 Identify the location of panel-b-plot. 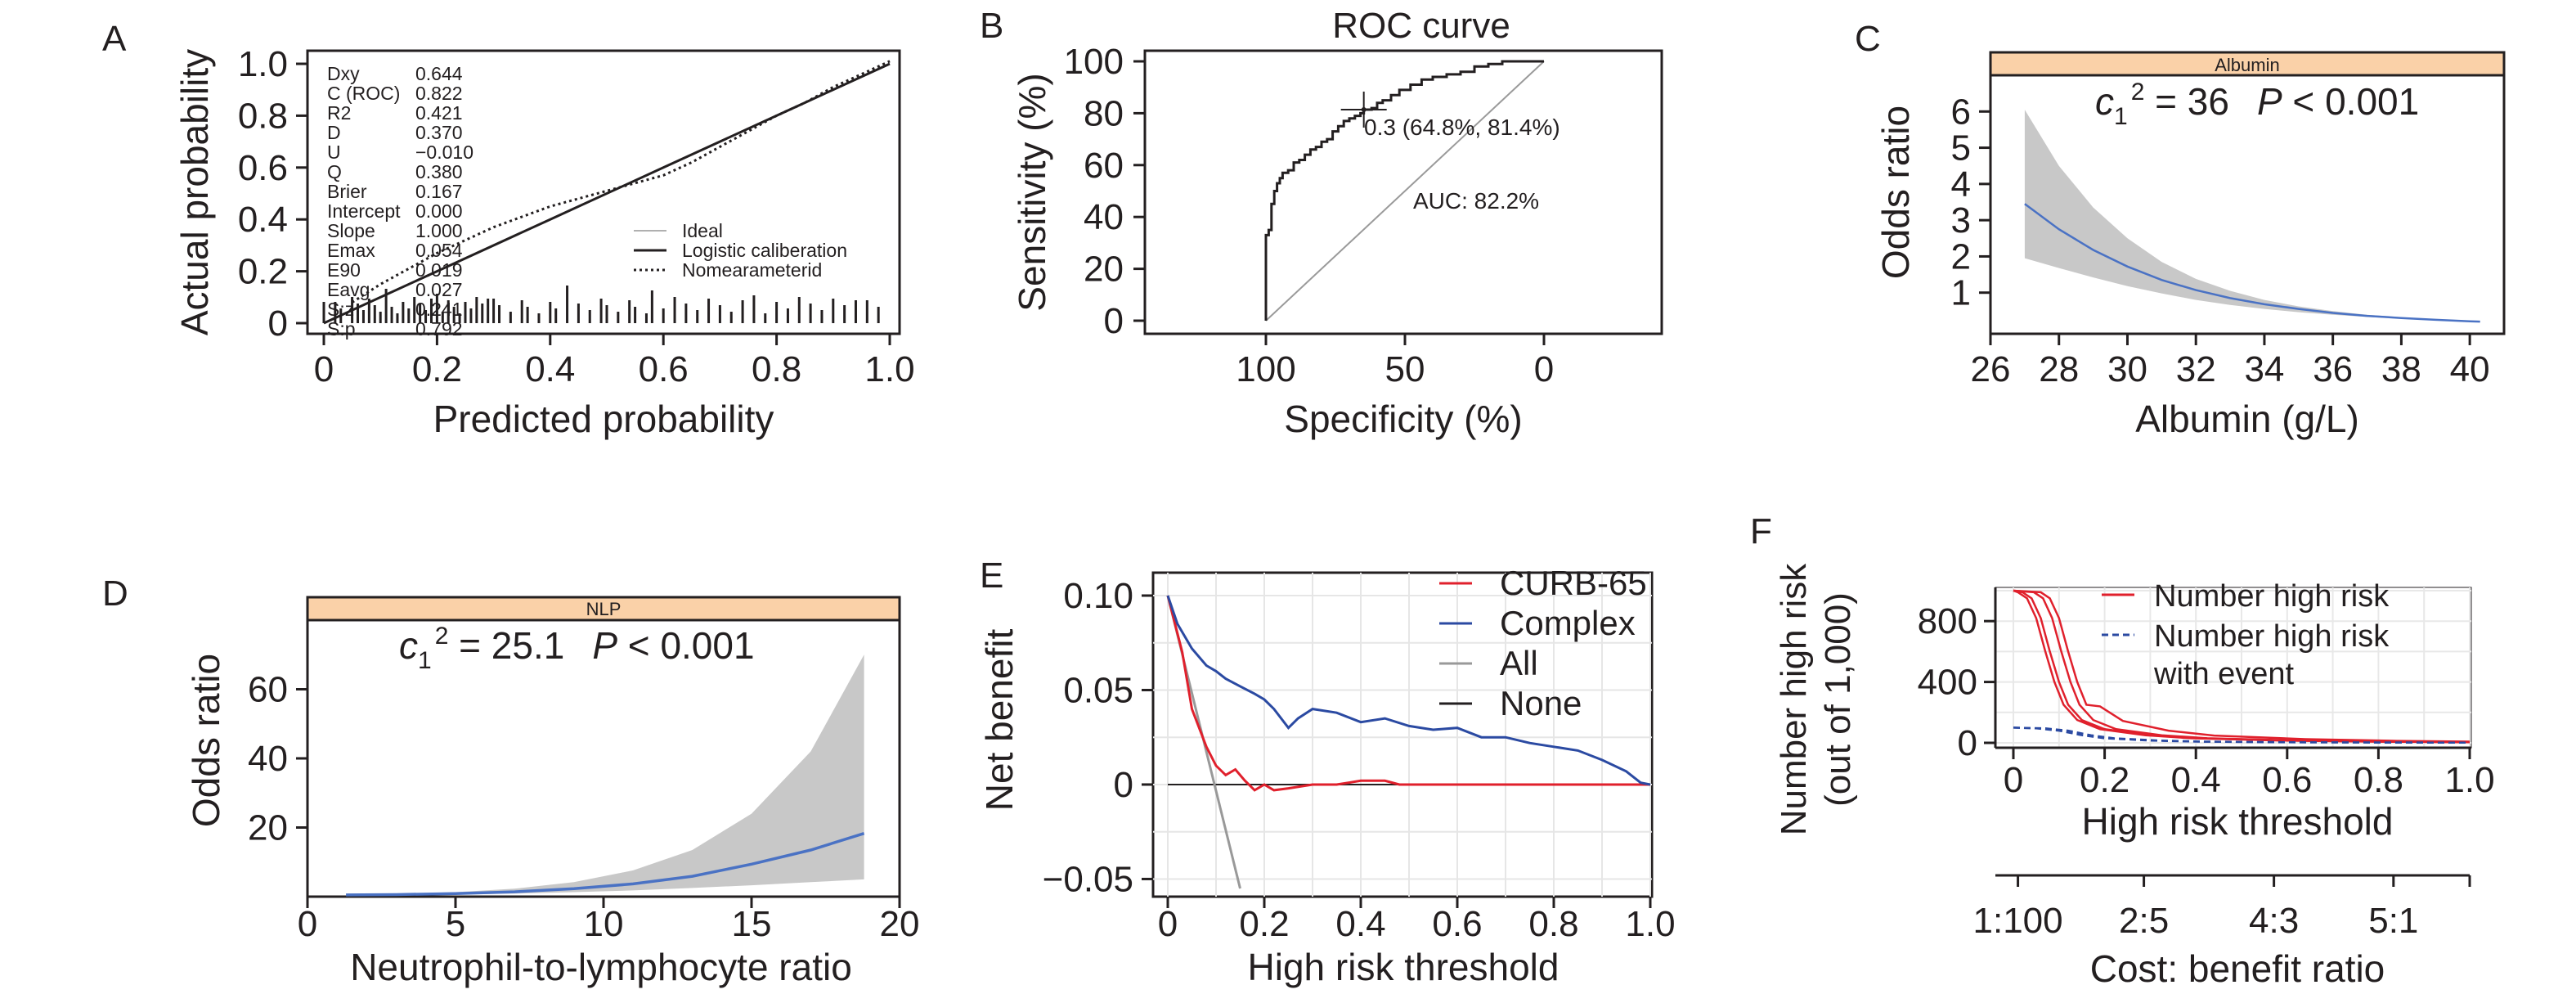
(1404, 191).